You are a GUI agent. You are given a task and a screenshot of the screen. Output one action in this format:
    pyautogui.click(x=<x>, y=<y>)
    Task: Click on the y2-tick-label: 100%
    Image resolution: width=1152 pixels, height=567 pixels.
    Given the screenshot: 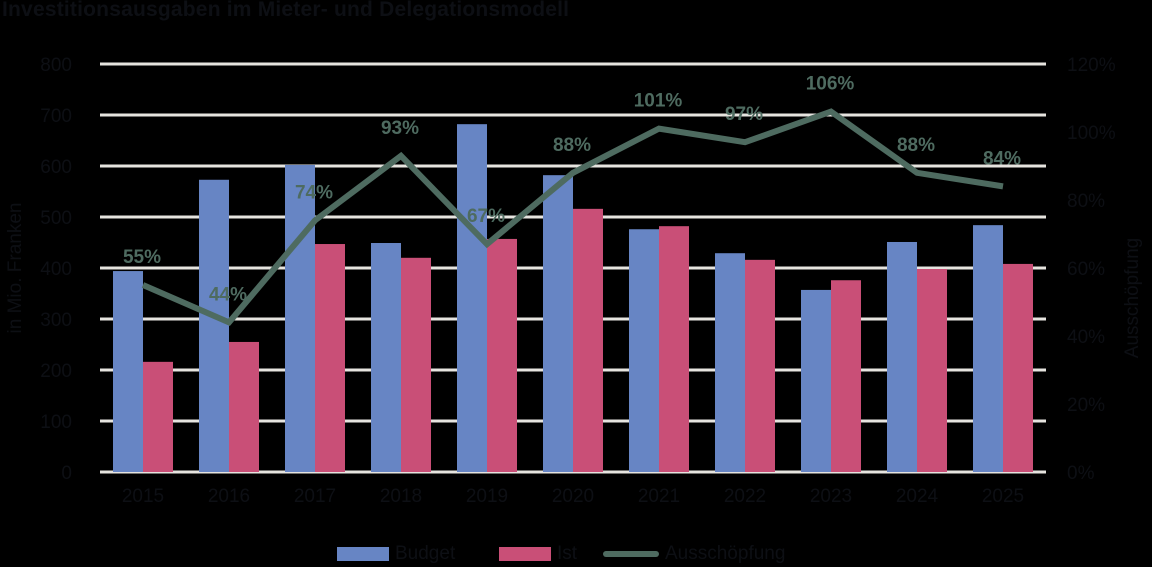 What is the action you would take?
    pyautogui.click(x=1091, y=133)
    